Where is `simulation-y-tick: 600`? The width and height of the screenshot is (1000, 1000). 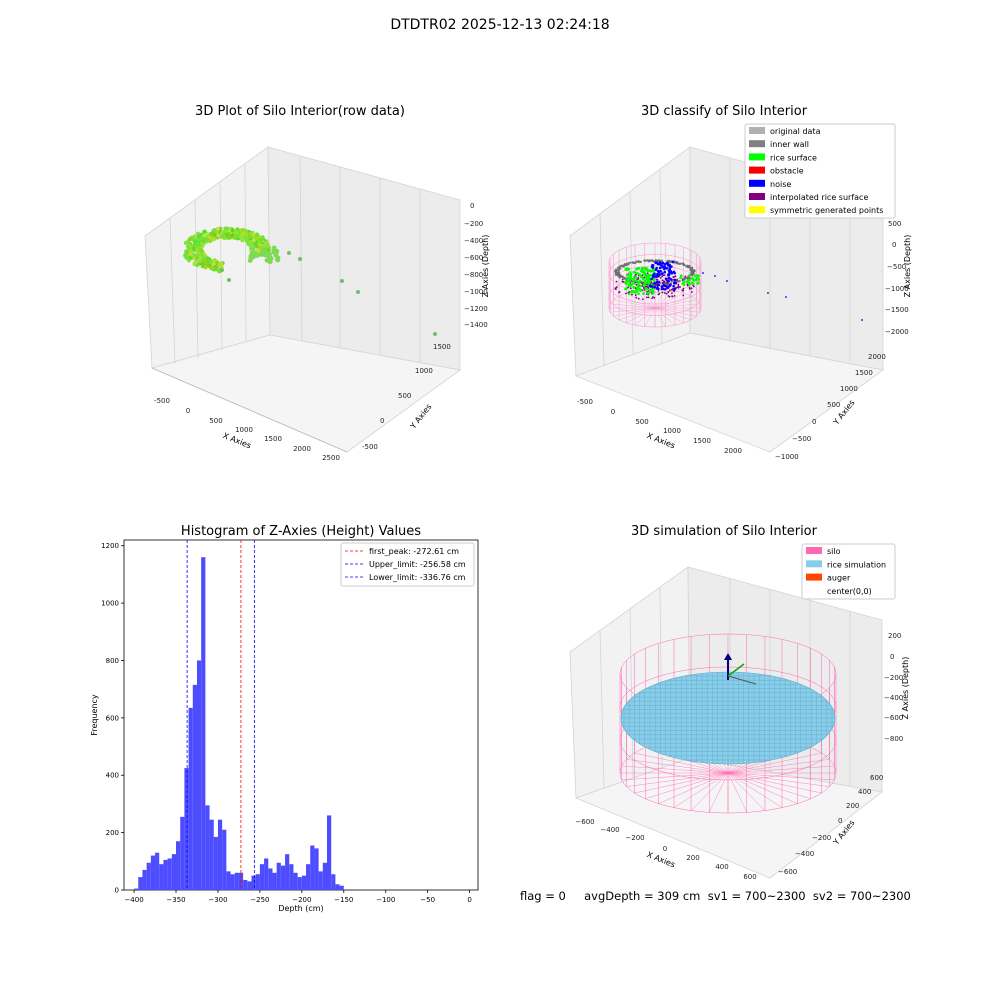
simulation-y-tick: 600 is located at coordinates (876, 778).